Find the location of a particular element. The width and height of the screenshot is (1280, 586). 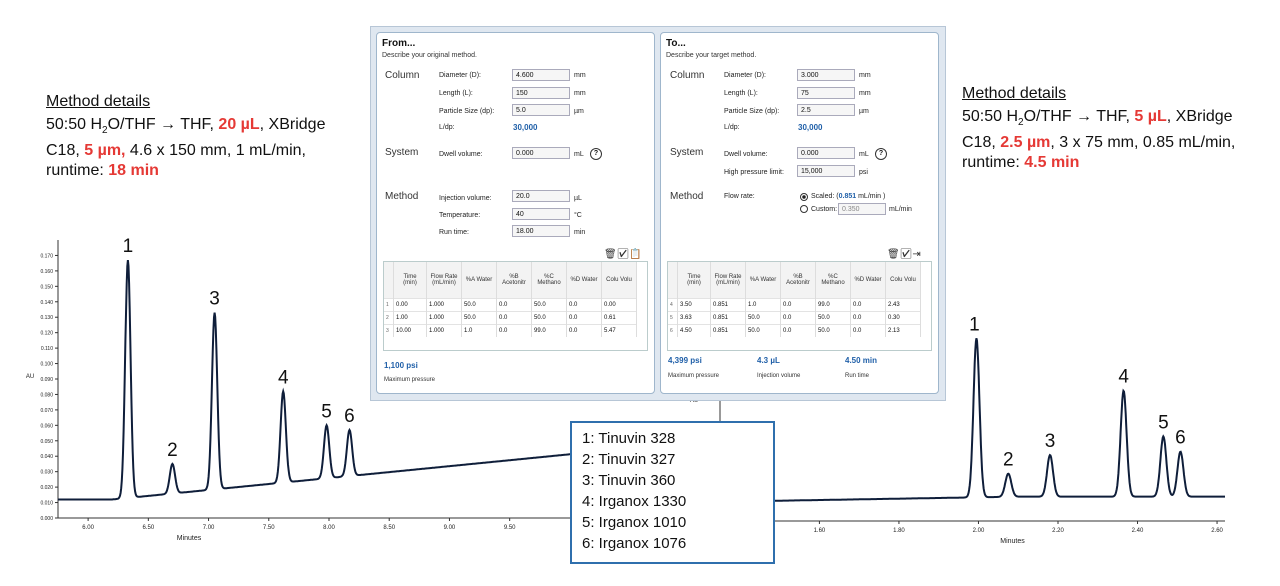

table-cell: 3.50 is located at coordinates (694, 305).